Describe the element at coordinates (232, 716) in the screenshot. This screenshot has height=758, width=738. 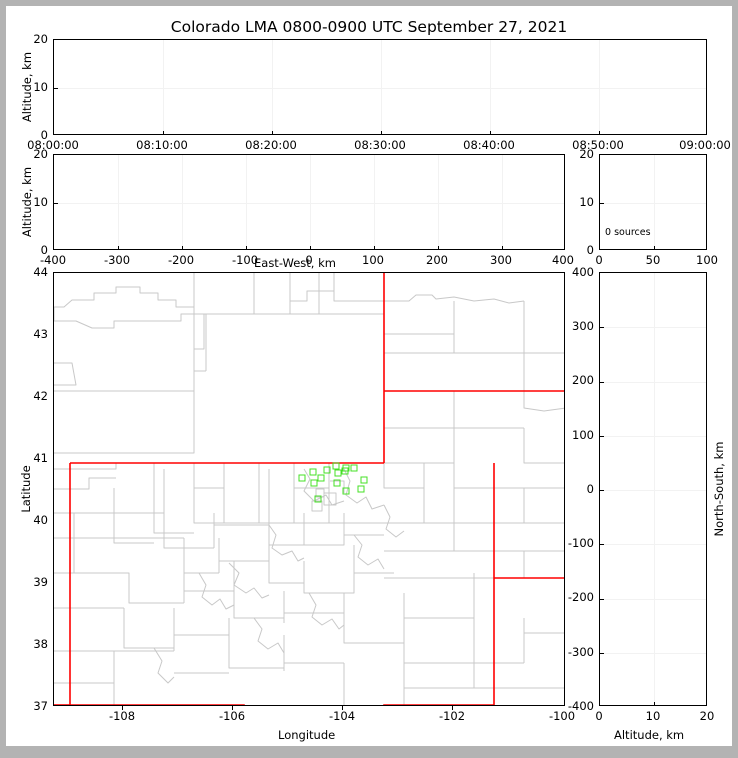
I see `x-tick-label: -106` at that location.